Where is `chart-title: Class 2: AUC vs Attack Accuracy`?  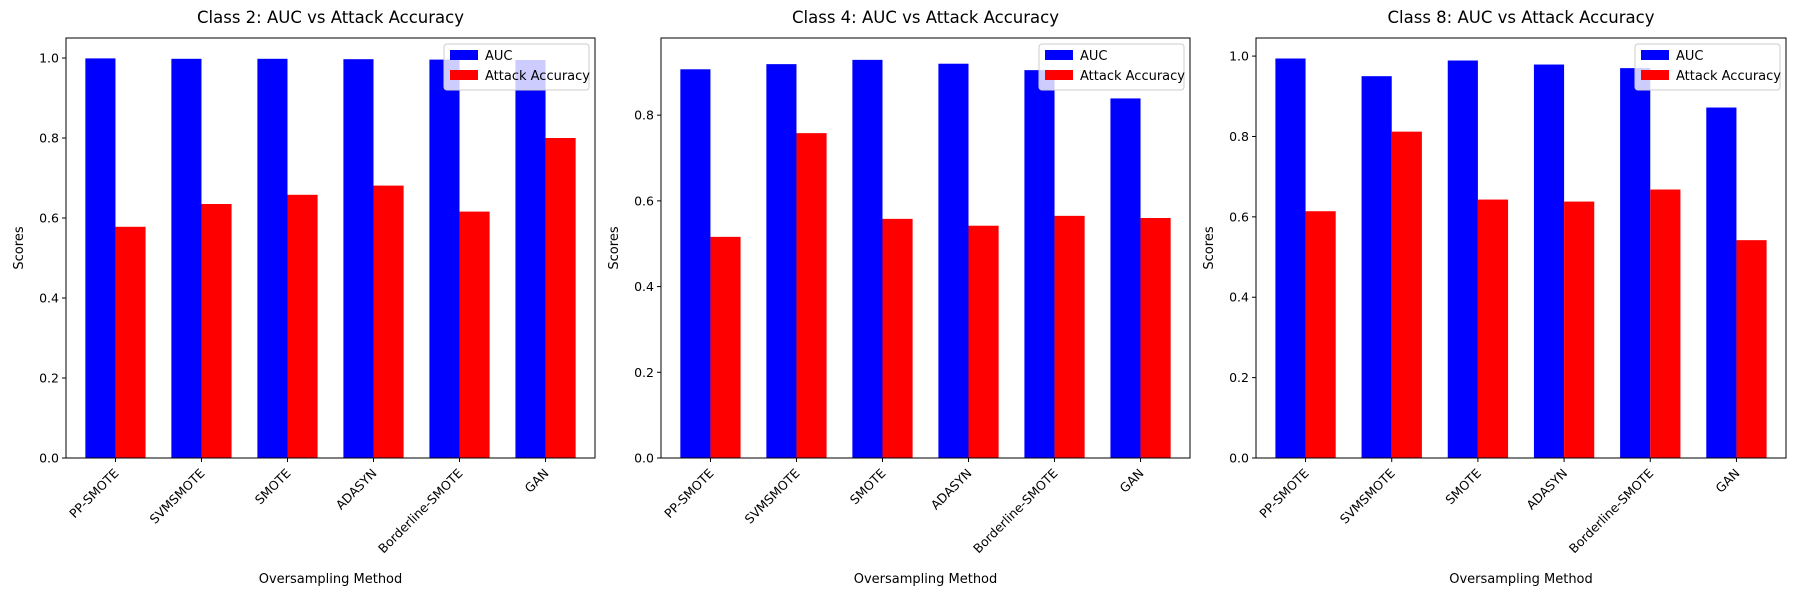
chart-title: Class 2: AUC vs Attack Accuracy is located at coordinates (330, 17).